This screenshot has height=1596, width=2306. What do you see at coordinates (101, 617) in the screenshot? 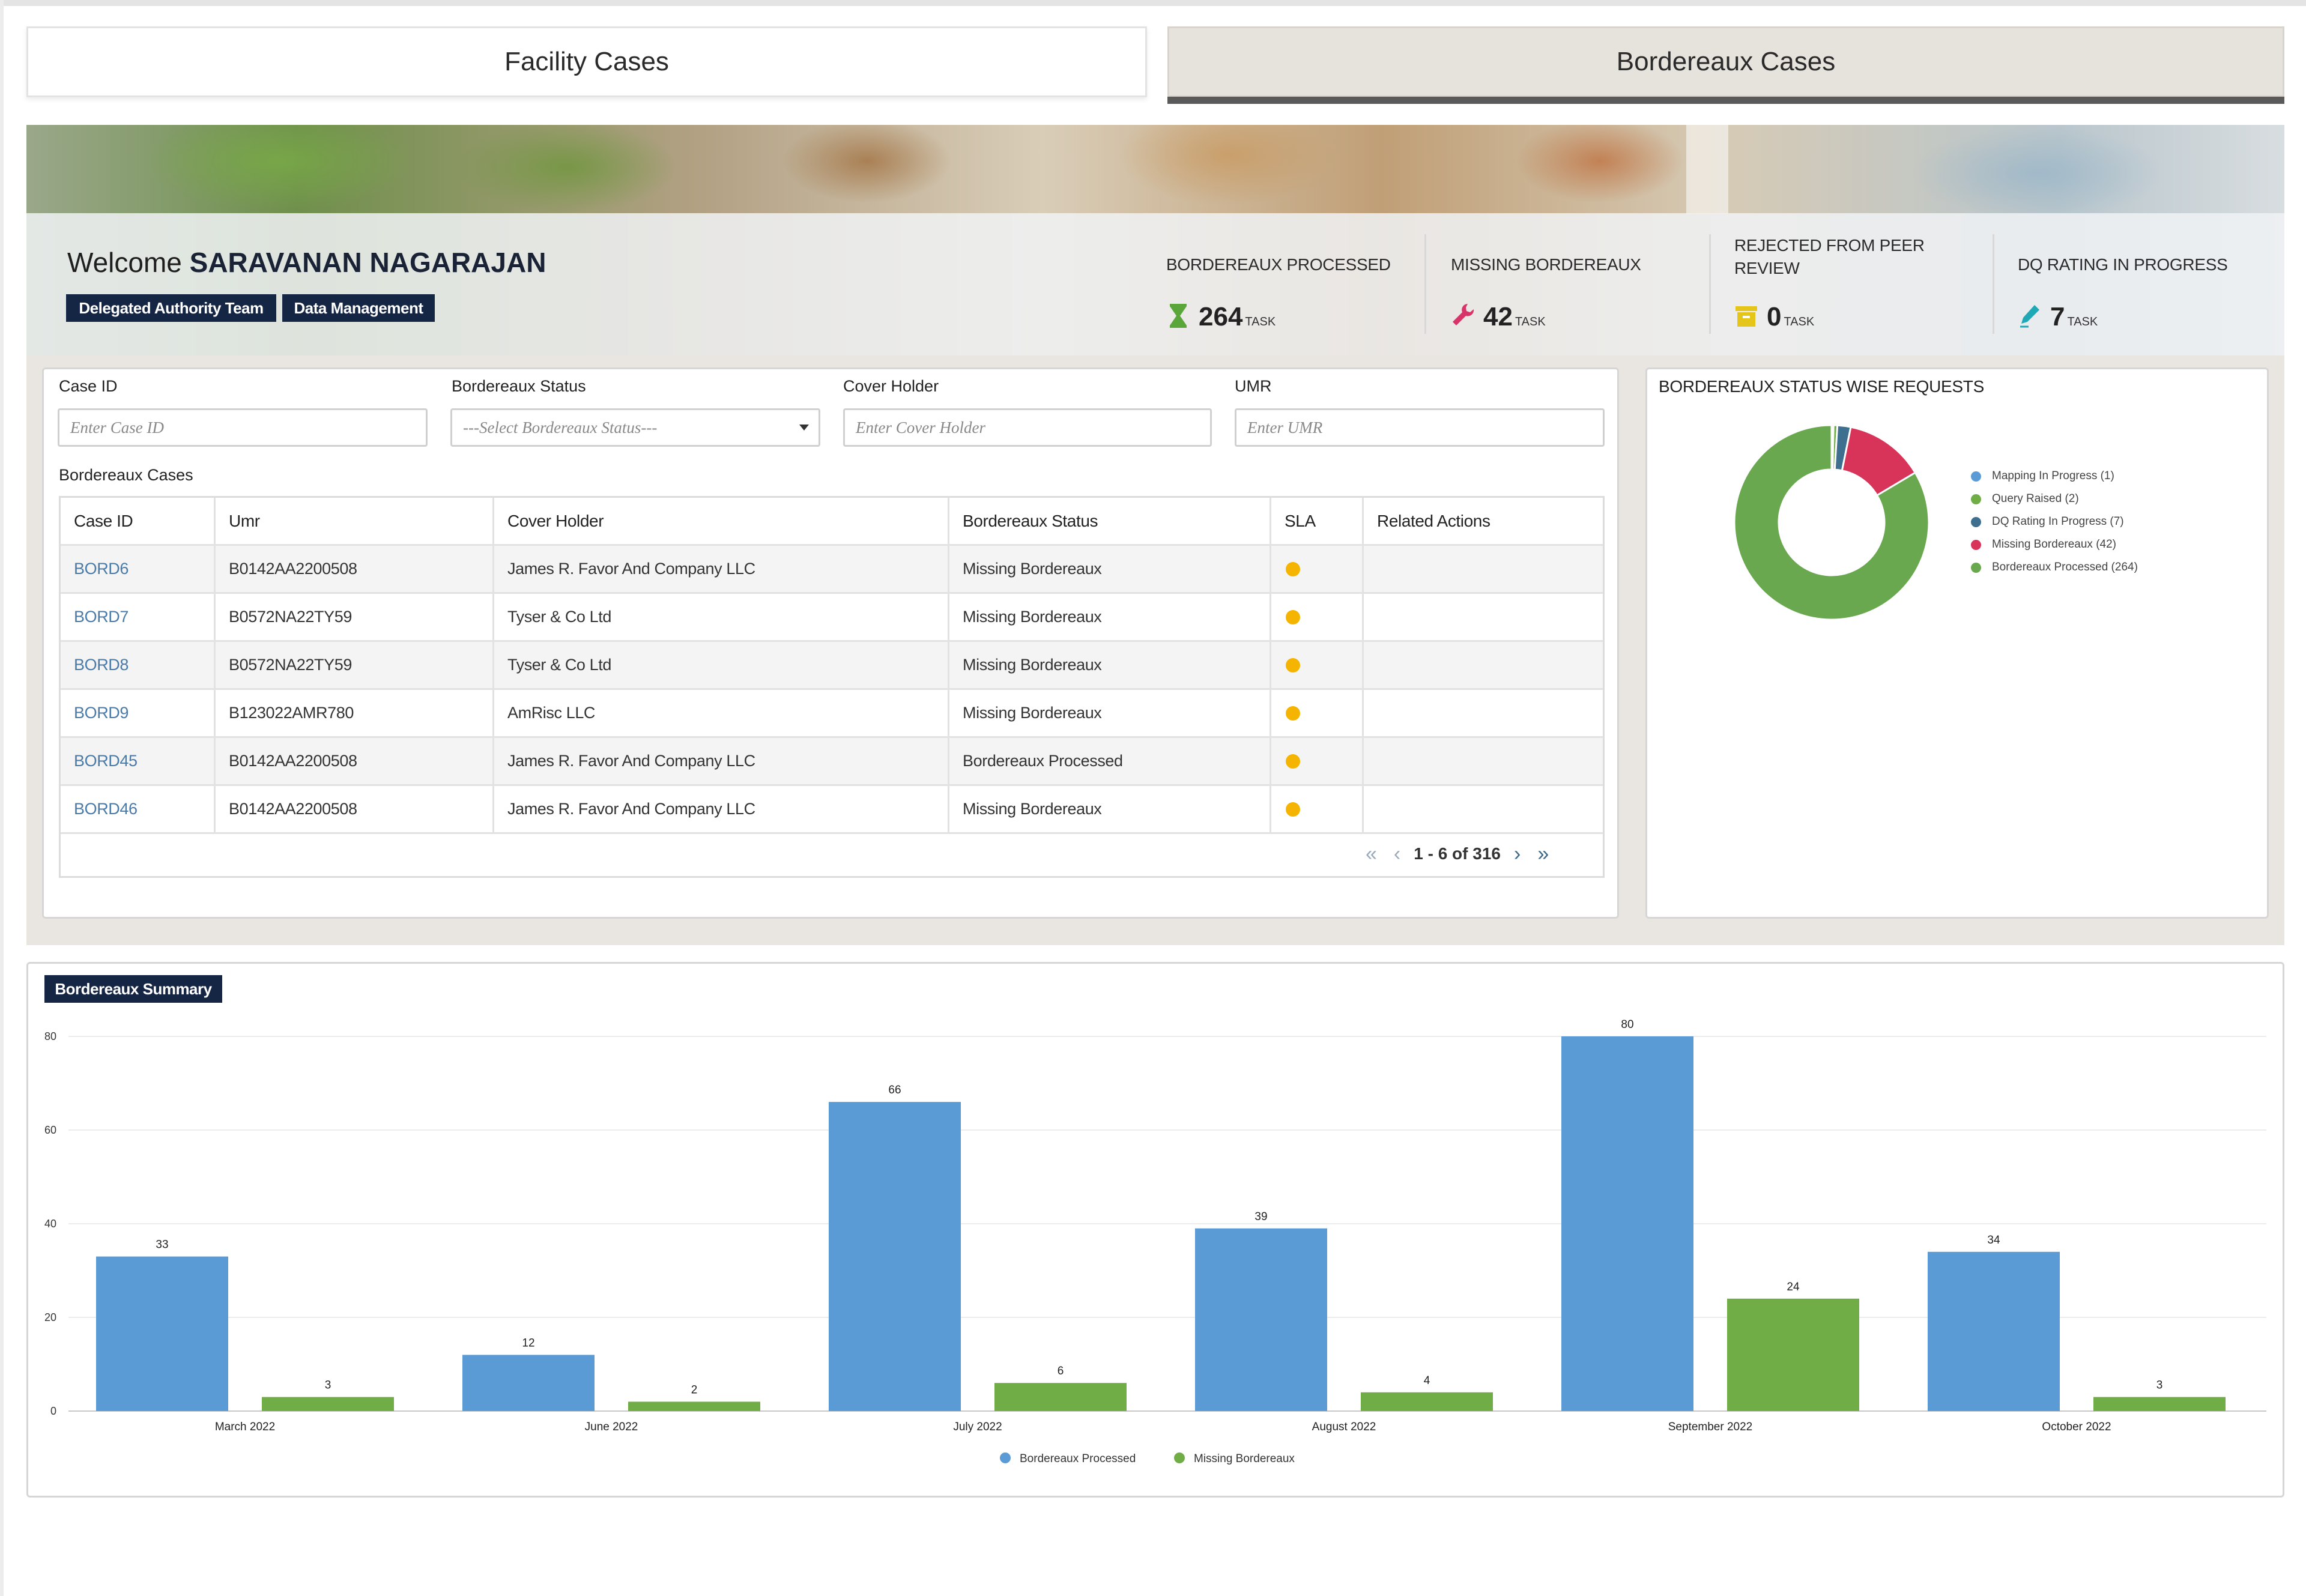
I see `case-id-link: BORD7` at bounding box center [101, 617].